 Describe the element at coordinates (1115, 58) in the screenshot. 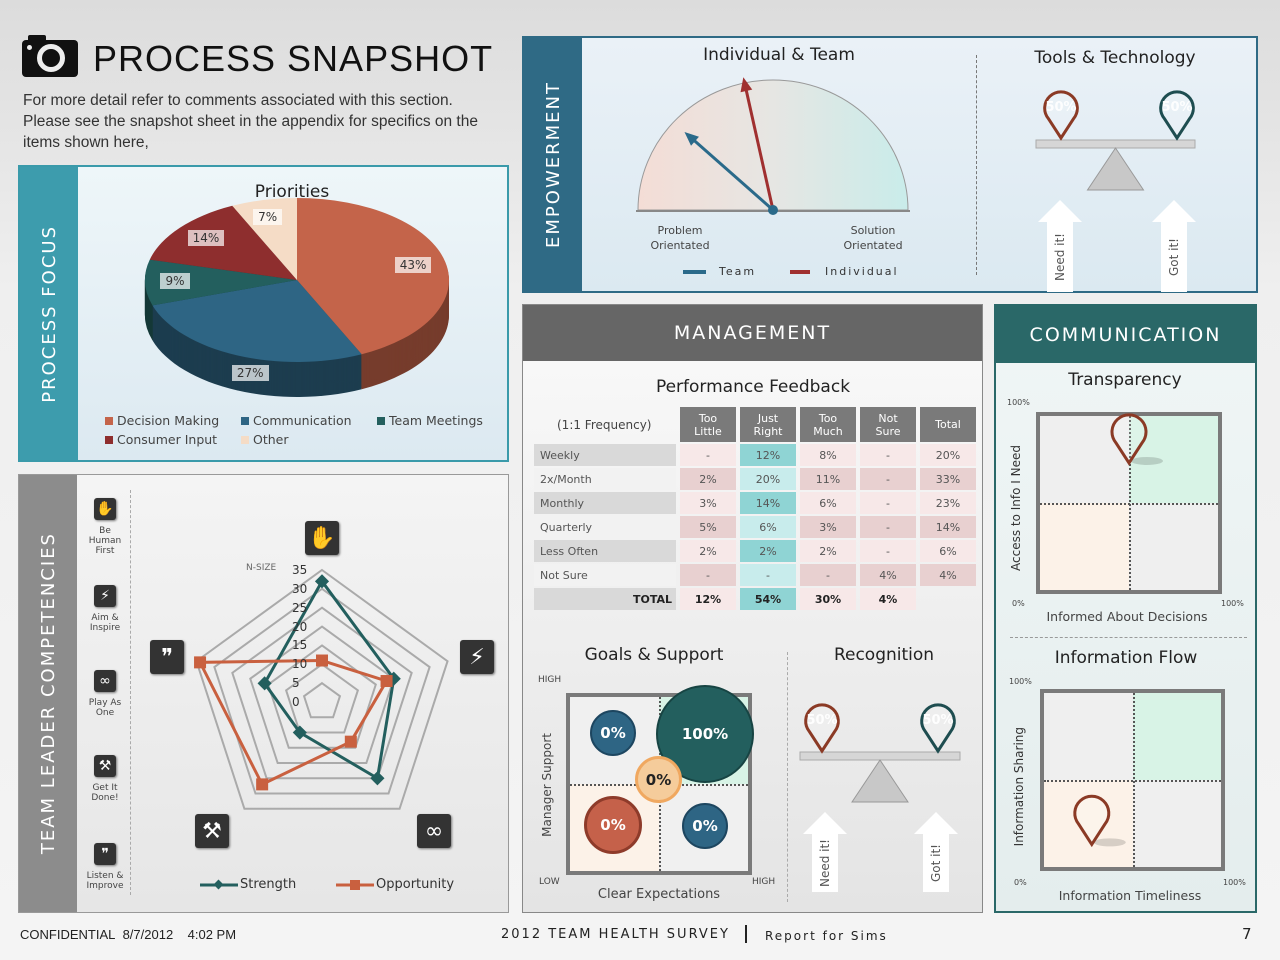

I see `tools-title: Tools & Technology` at that location.